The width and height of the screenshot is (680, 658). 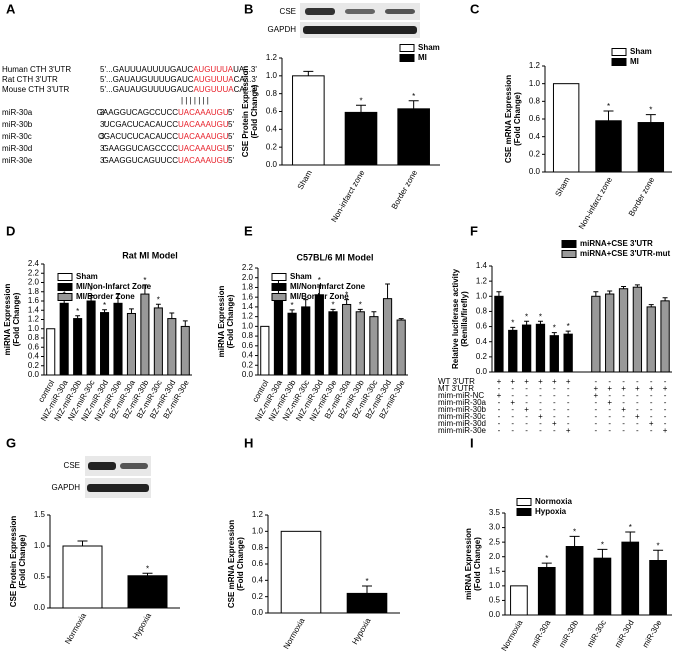 I want to click on y-axis-label: miRNA Expression, so click(x=468, y=564).